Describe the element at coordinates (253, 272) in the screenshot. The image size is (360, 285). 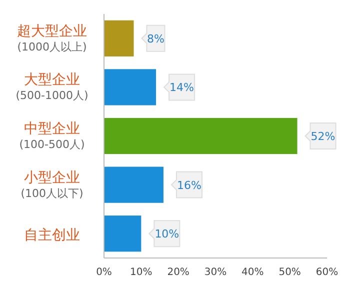
I see `x-tick-label: 40%` at that location.